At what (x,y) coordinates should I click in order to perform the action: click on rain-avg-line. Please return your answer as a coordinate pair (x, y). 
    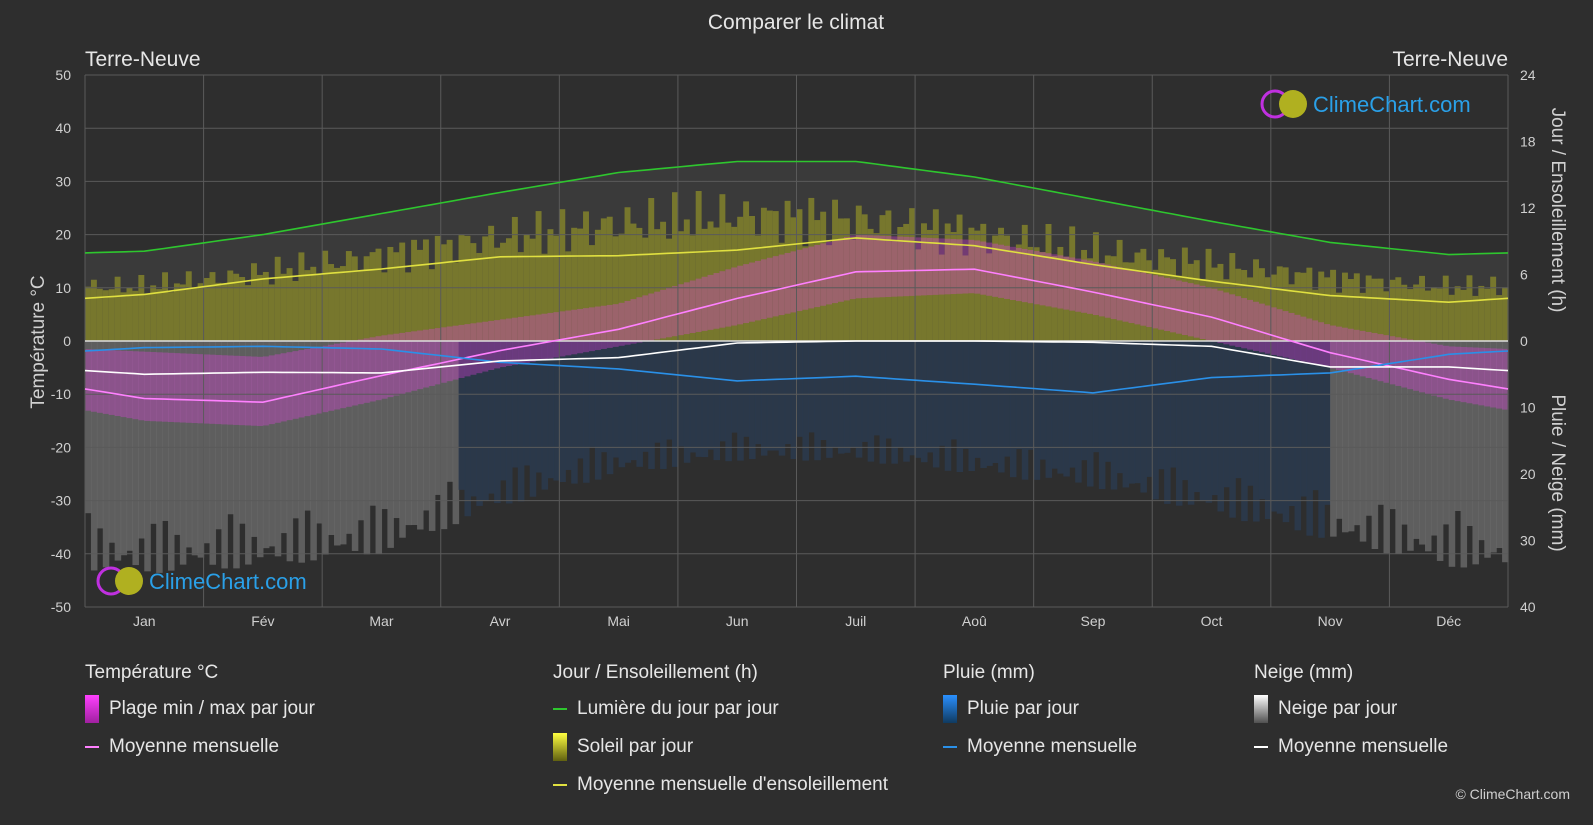
    Looking at the image, I should click on (796, 369).